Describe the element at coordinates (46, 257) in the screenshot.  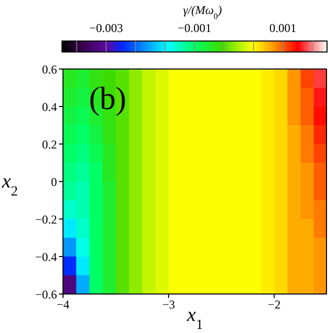
I see `y-tick-label: −0.4` at that location.